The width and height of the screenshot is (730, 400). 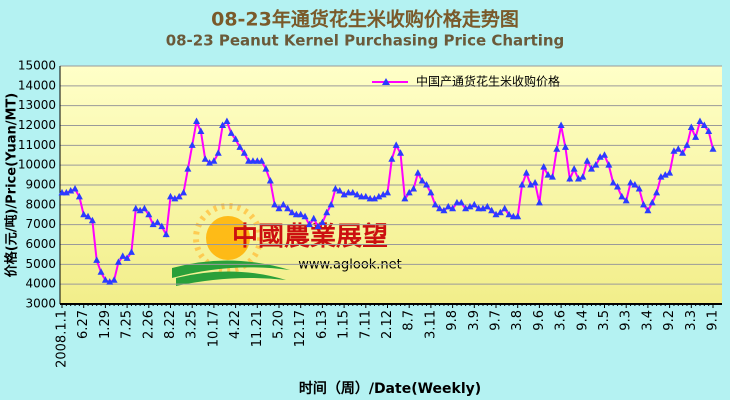 I want to click on y-tick-label: 10000, so click(x=37, y=165).